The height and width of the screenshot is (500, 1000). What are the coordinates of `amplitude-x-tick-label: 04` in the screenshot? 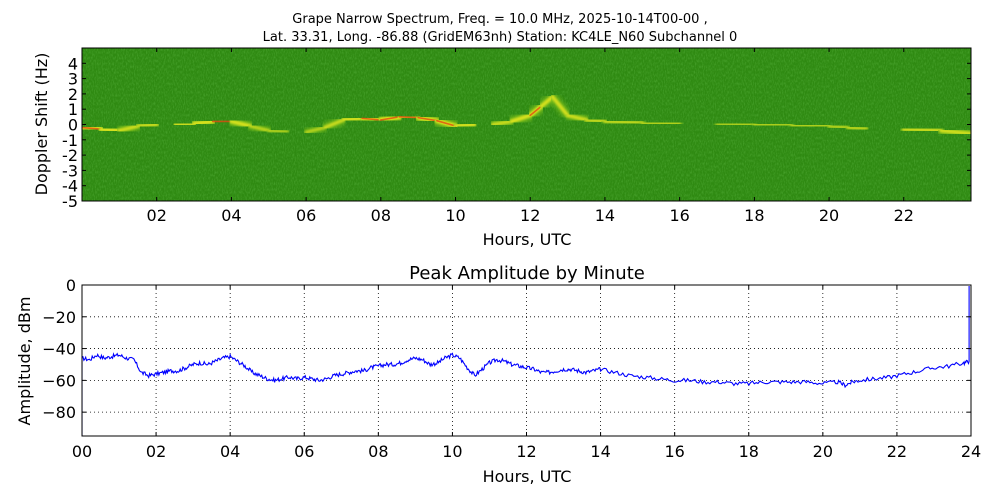 It's located at (230, 451).